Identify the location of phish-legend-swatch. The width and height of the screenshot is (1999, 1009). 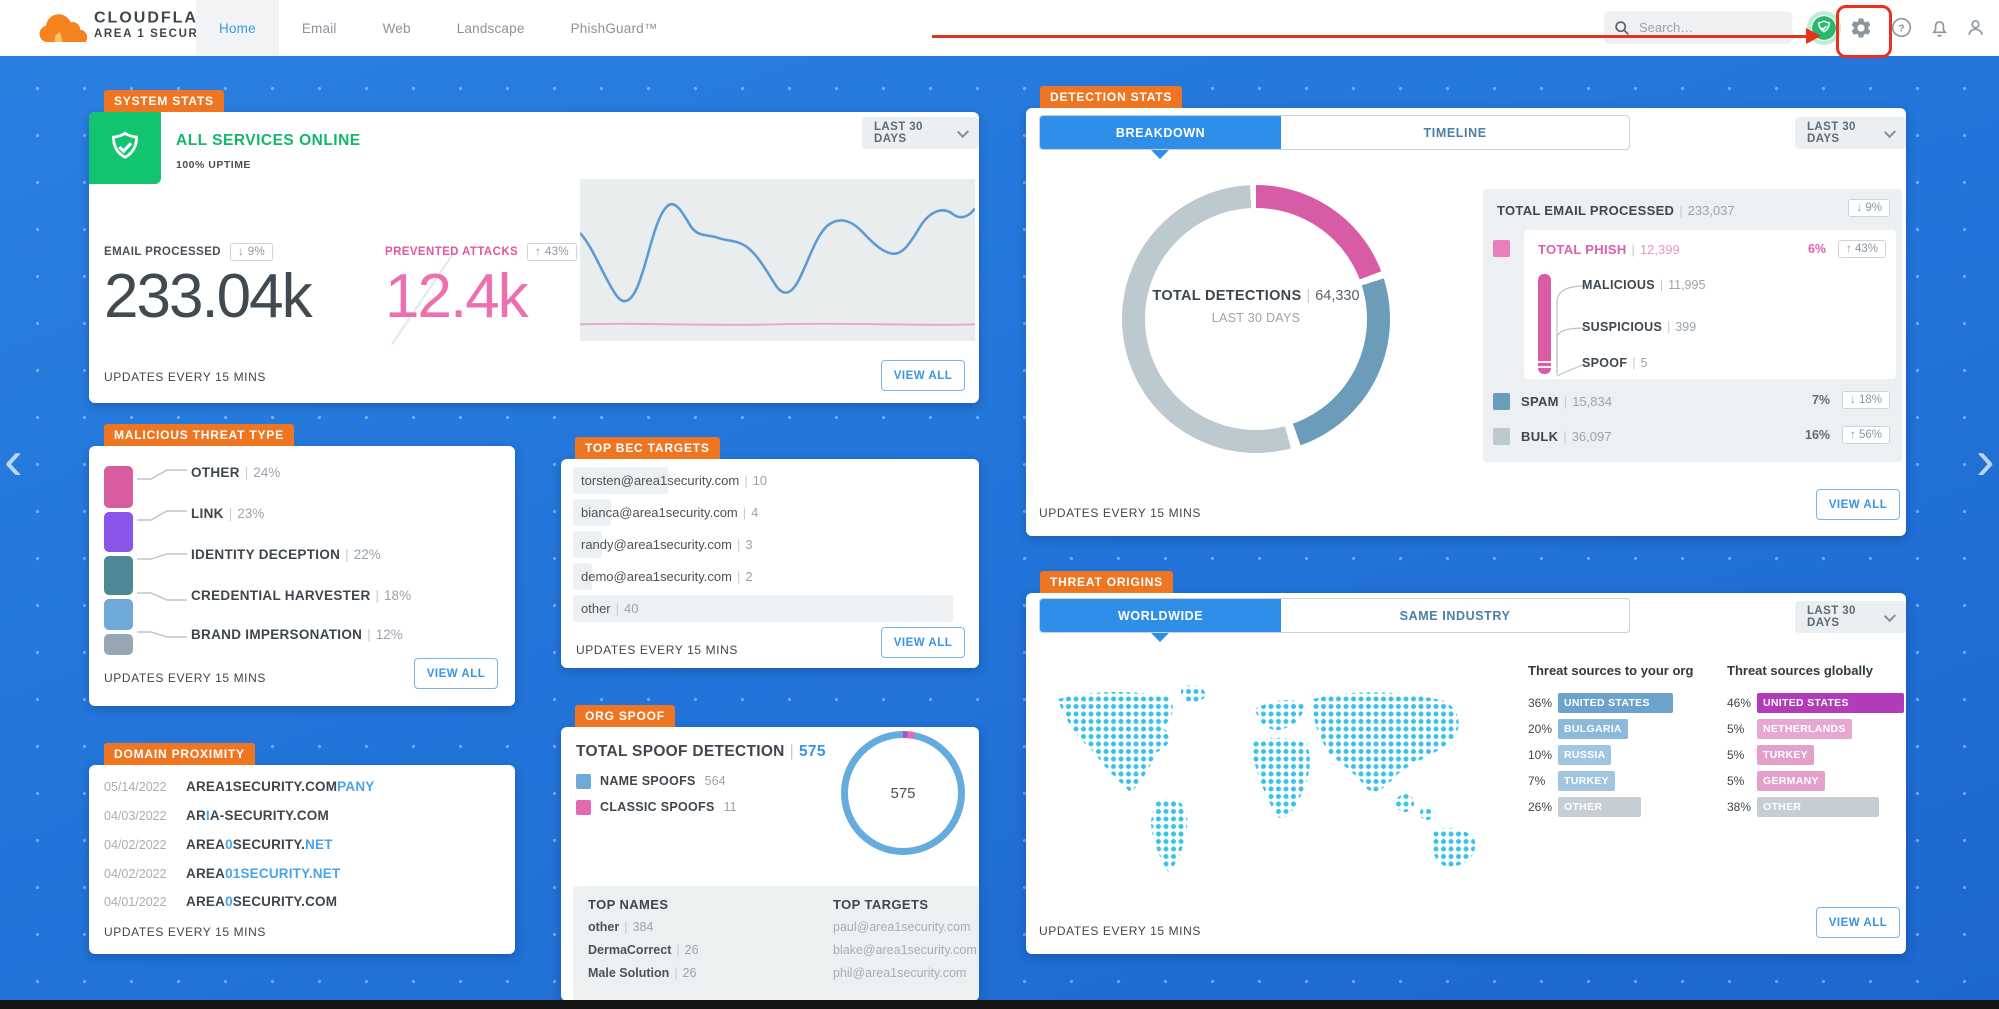
(1501, 248).